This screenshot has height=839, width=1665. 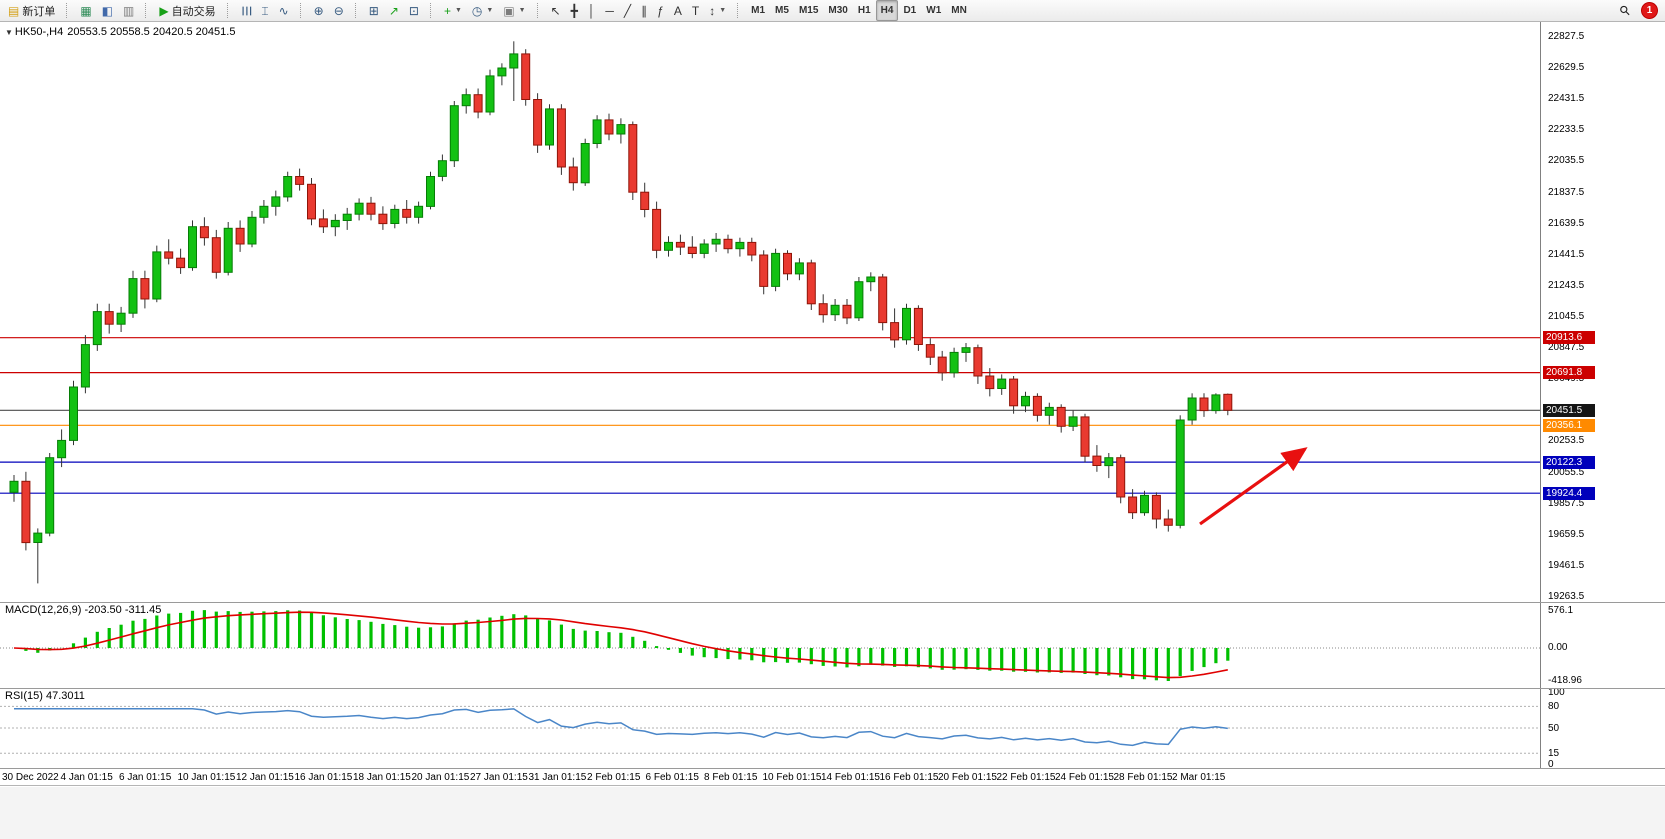 I want to click on search-button: ⚲, so click(x=1625, y=10).